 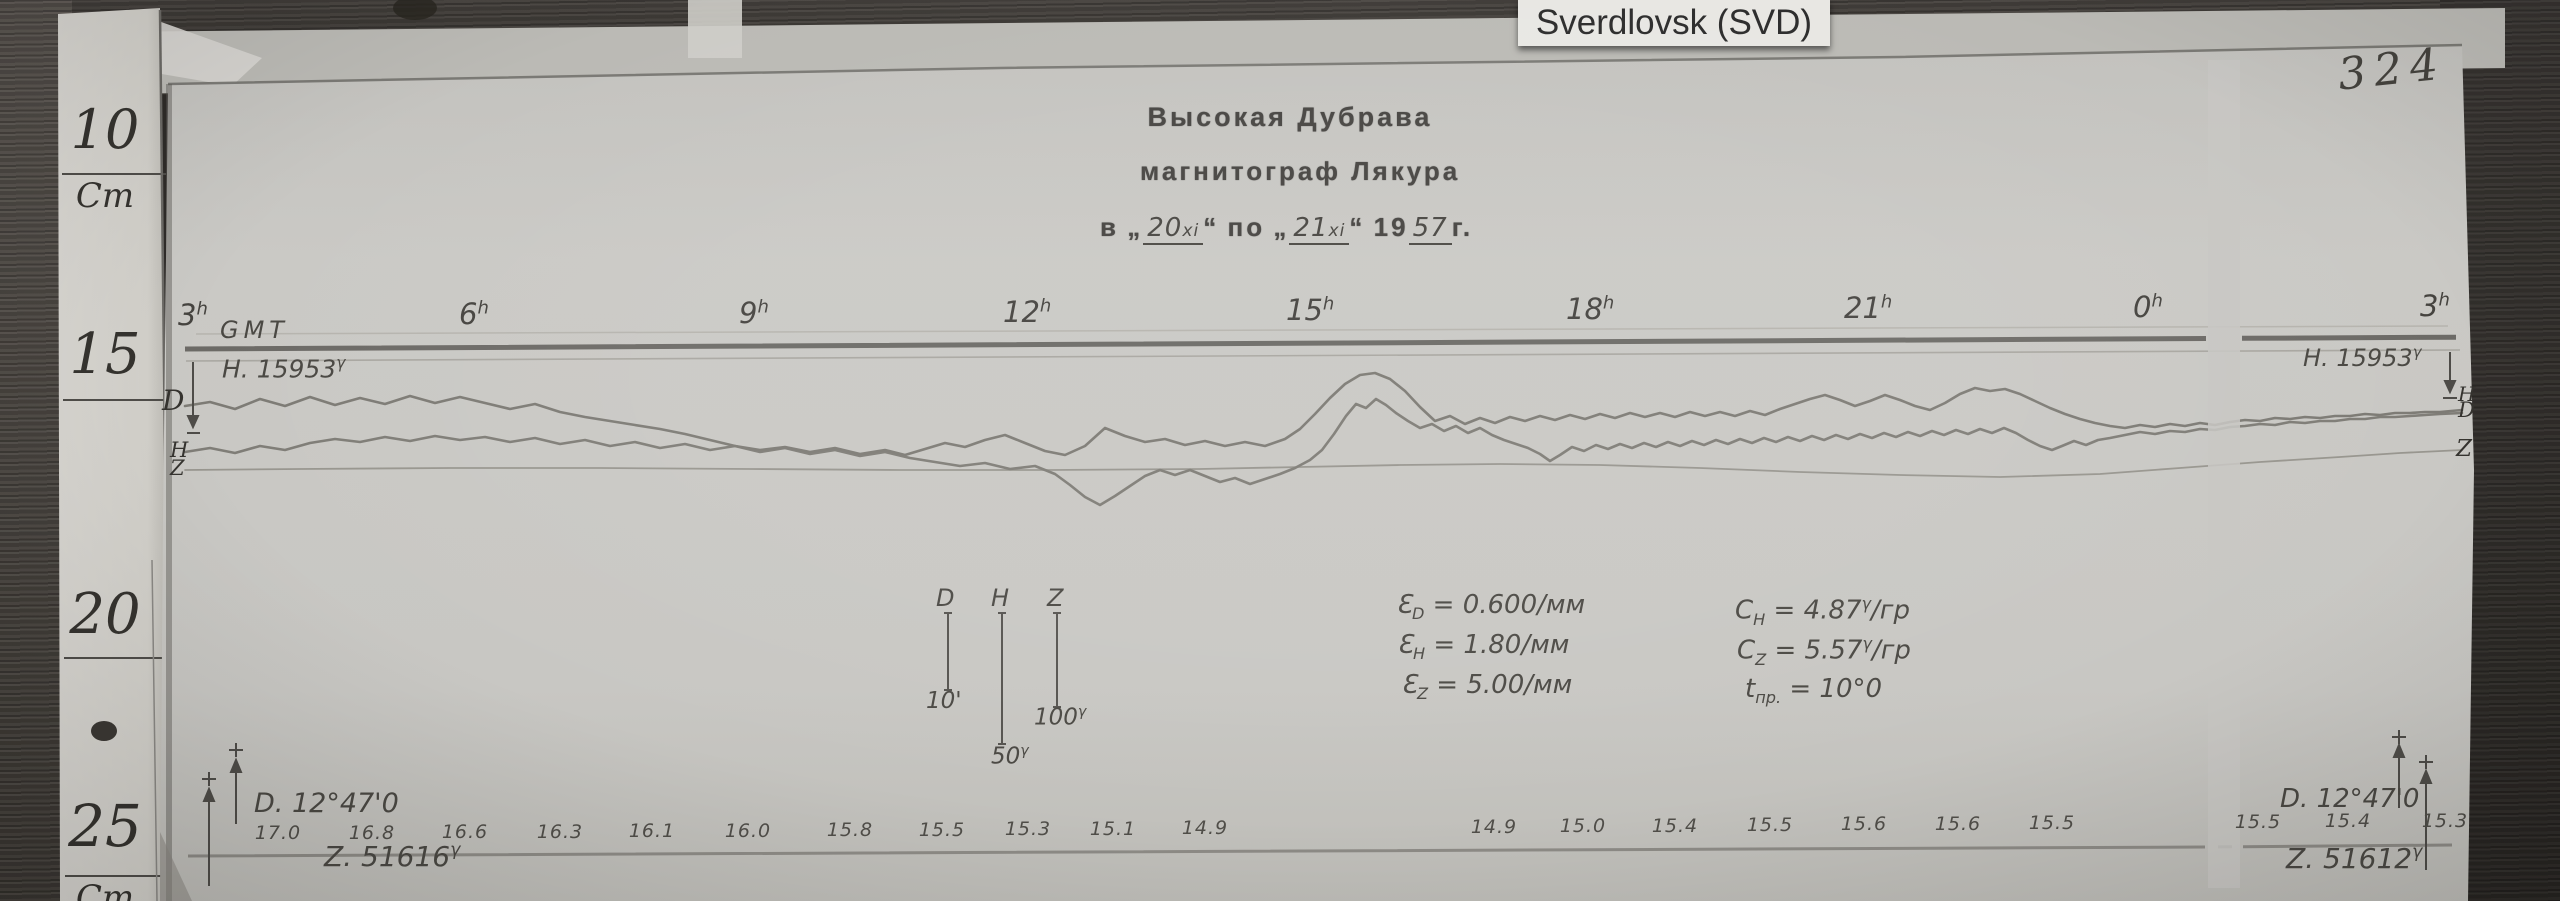 What do you see at coordinates (206, 52) in the screenshot?
I see `torn-paper-scrap` at bounding box center [206, 52].